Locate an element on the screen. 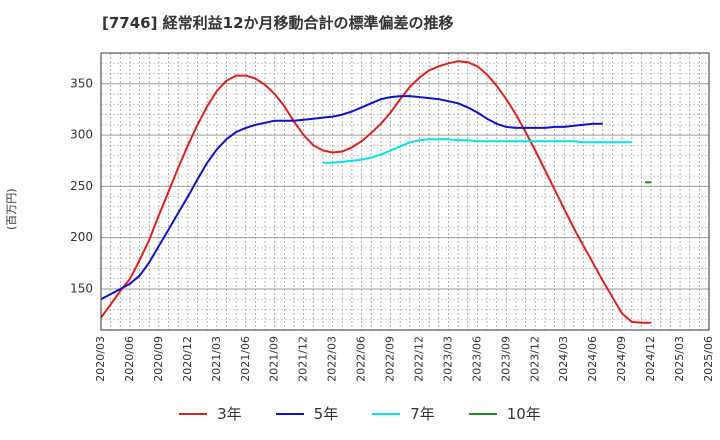  x-tick-label: 2021/06 is located at coordinates (245, 359).